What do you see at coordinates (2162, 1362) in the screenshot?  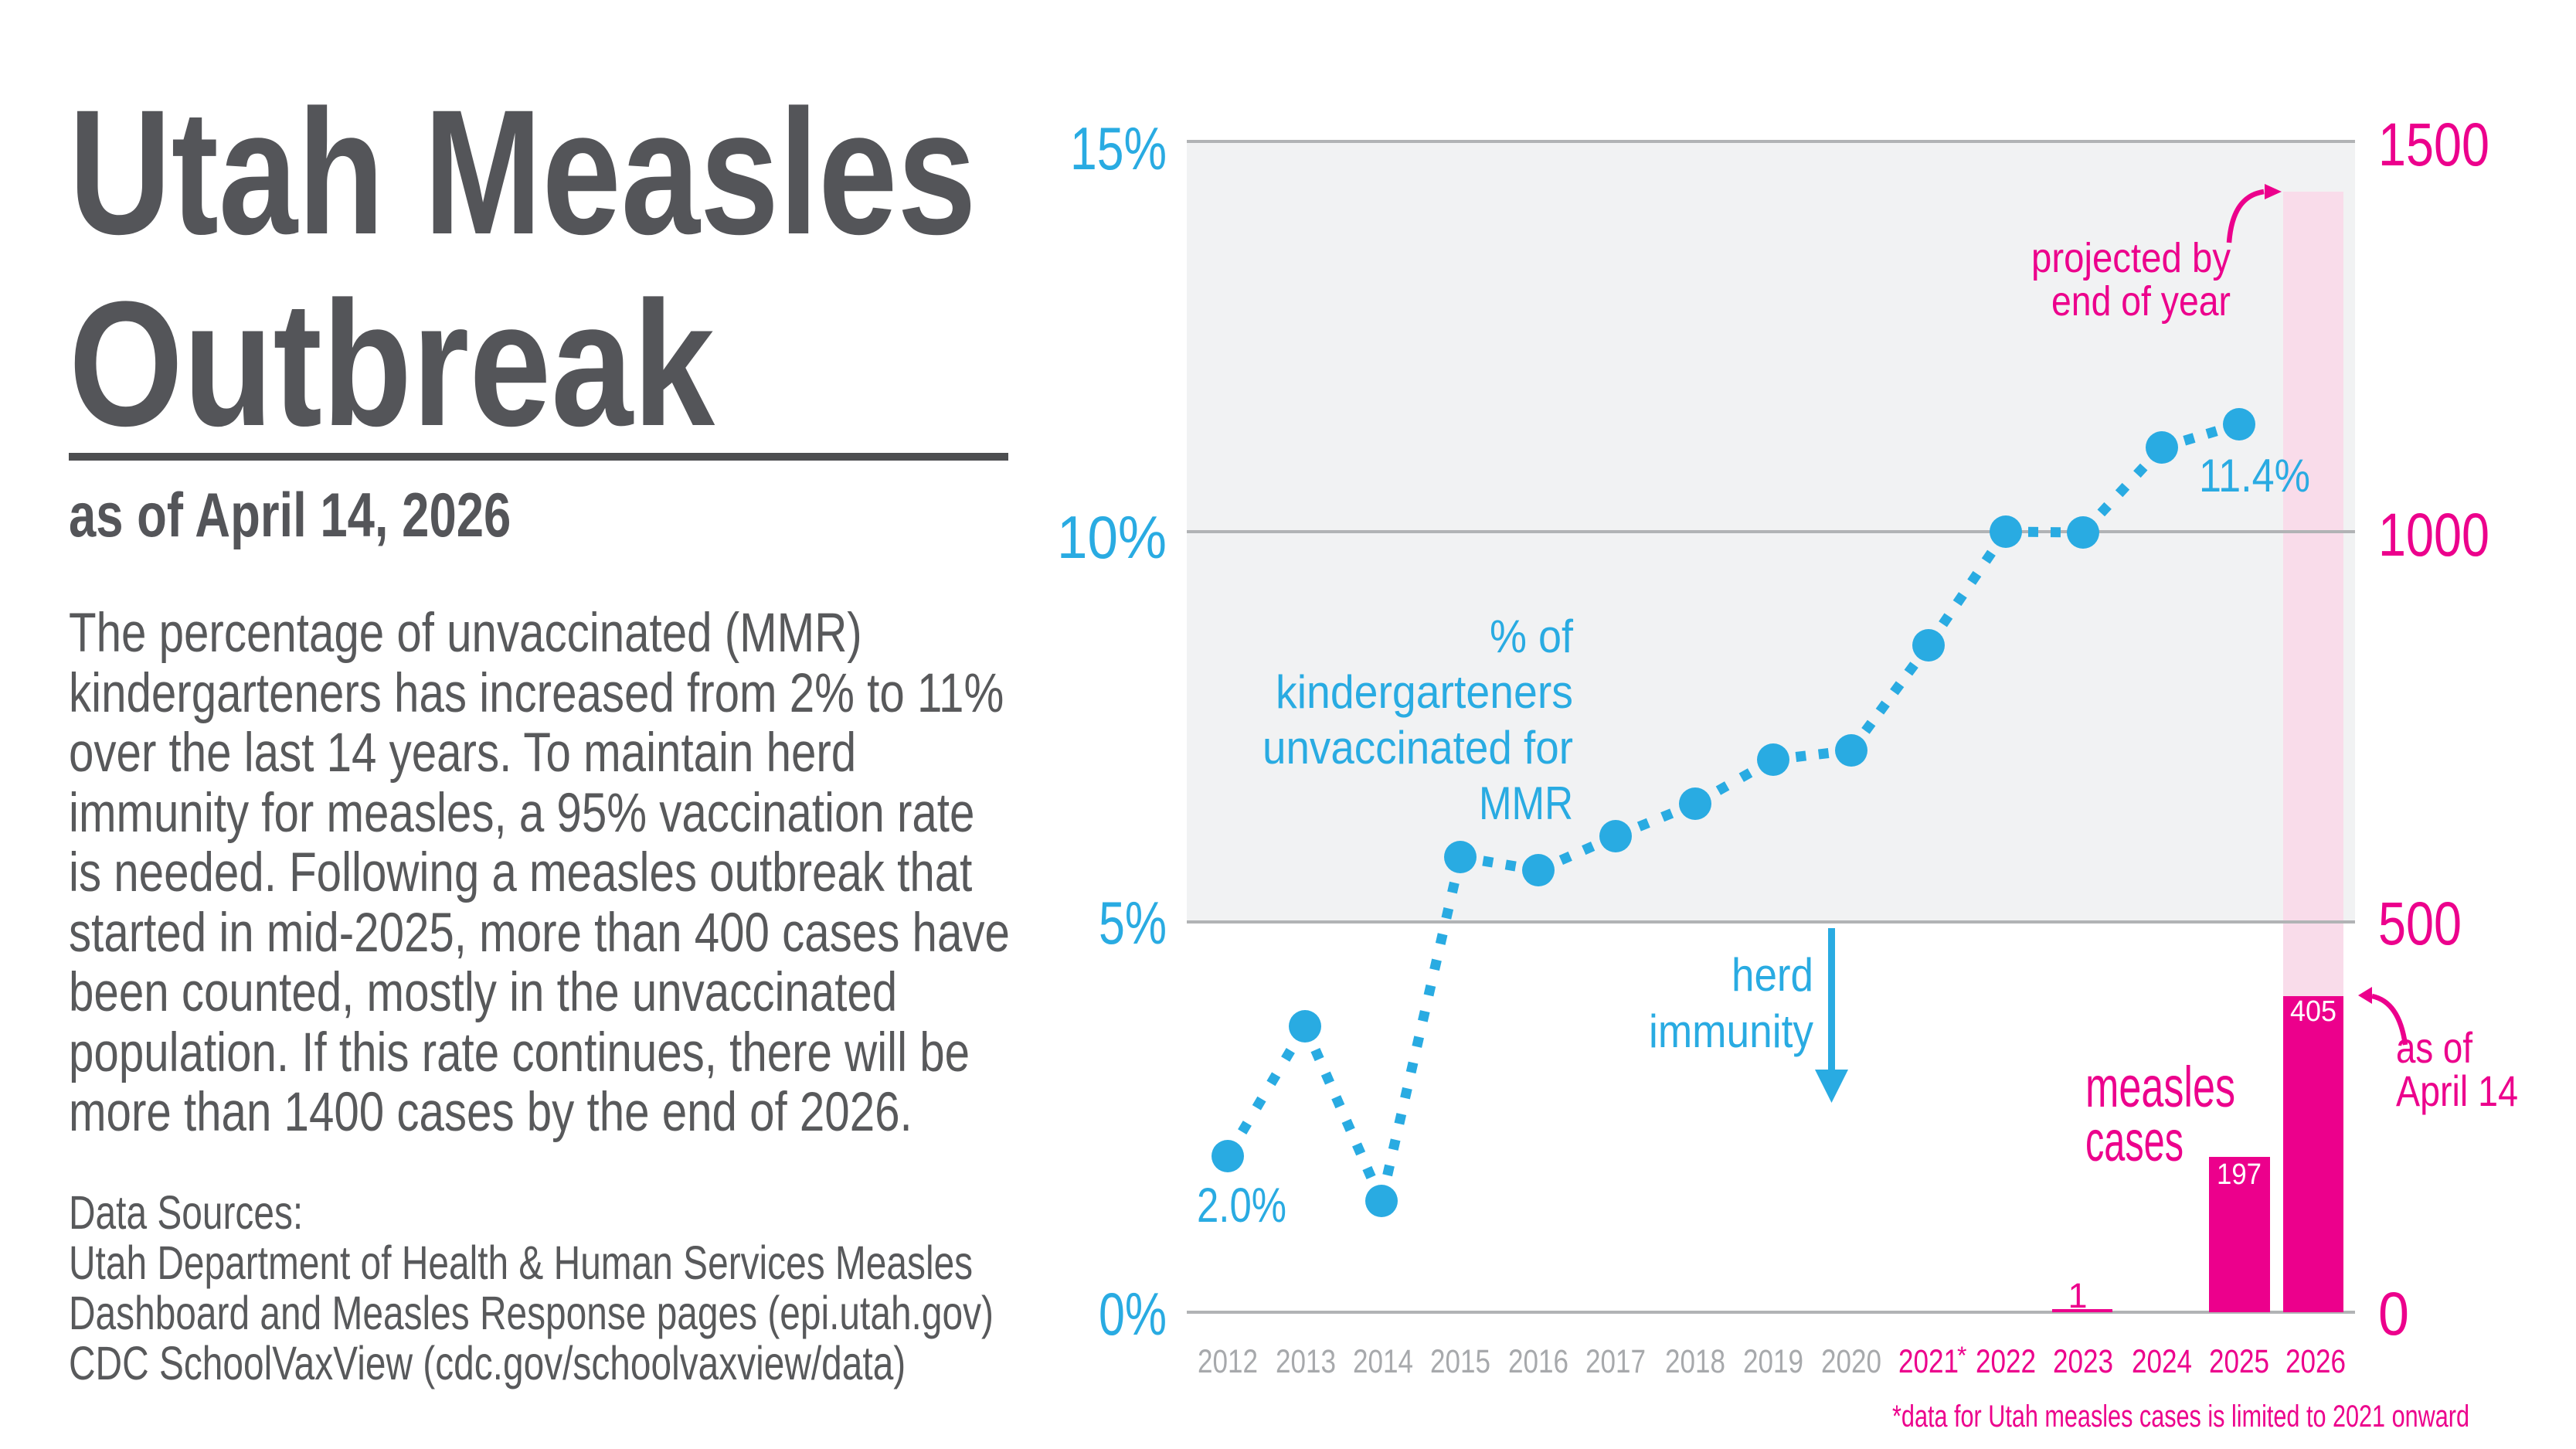 I see `svg-text: 2024` at bounding box center [2162, 1362].